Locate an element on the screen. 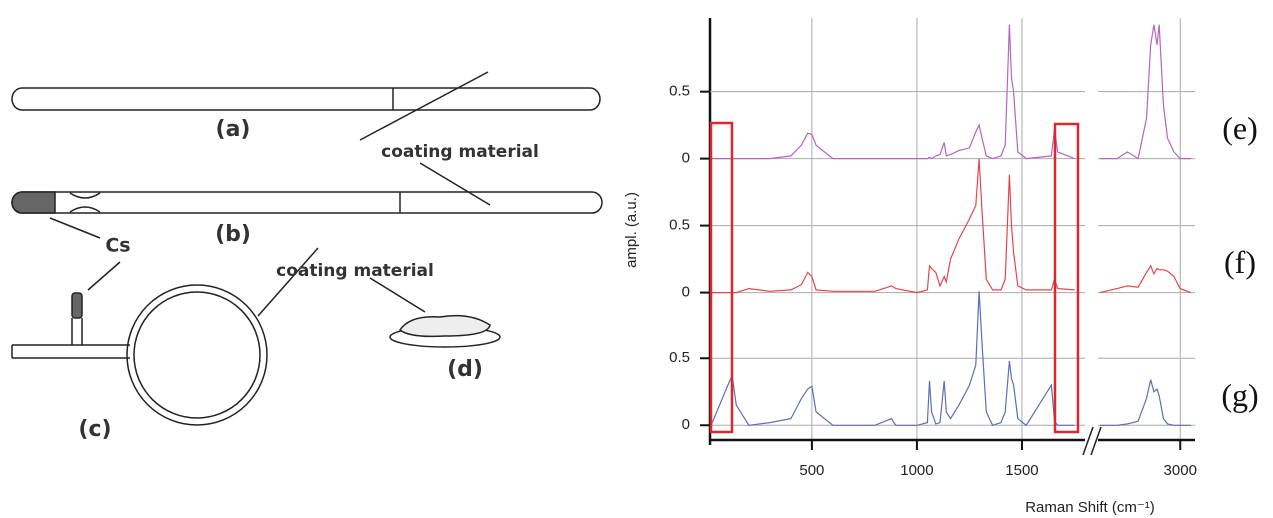 The image size is (1273, 518). panel-label: (e) is located at coordinates (1240, 128).